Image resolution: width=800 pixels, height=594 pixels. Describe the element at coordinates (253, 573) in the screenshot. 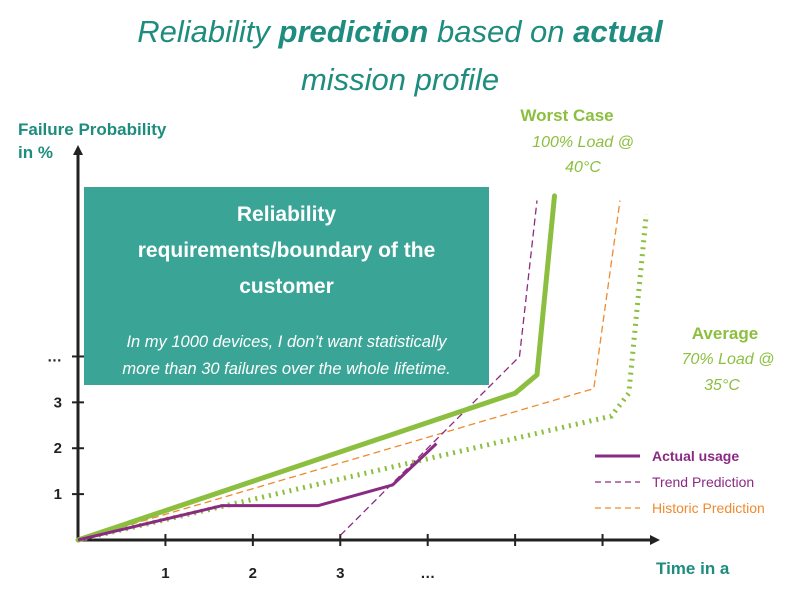

I see `x-tick-label-1: 2` at that location.